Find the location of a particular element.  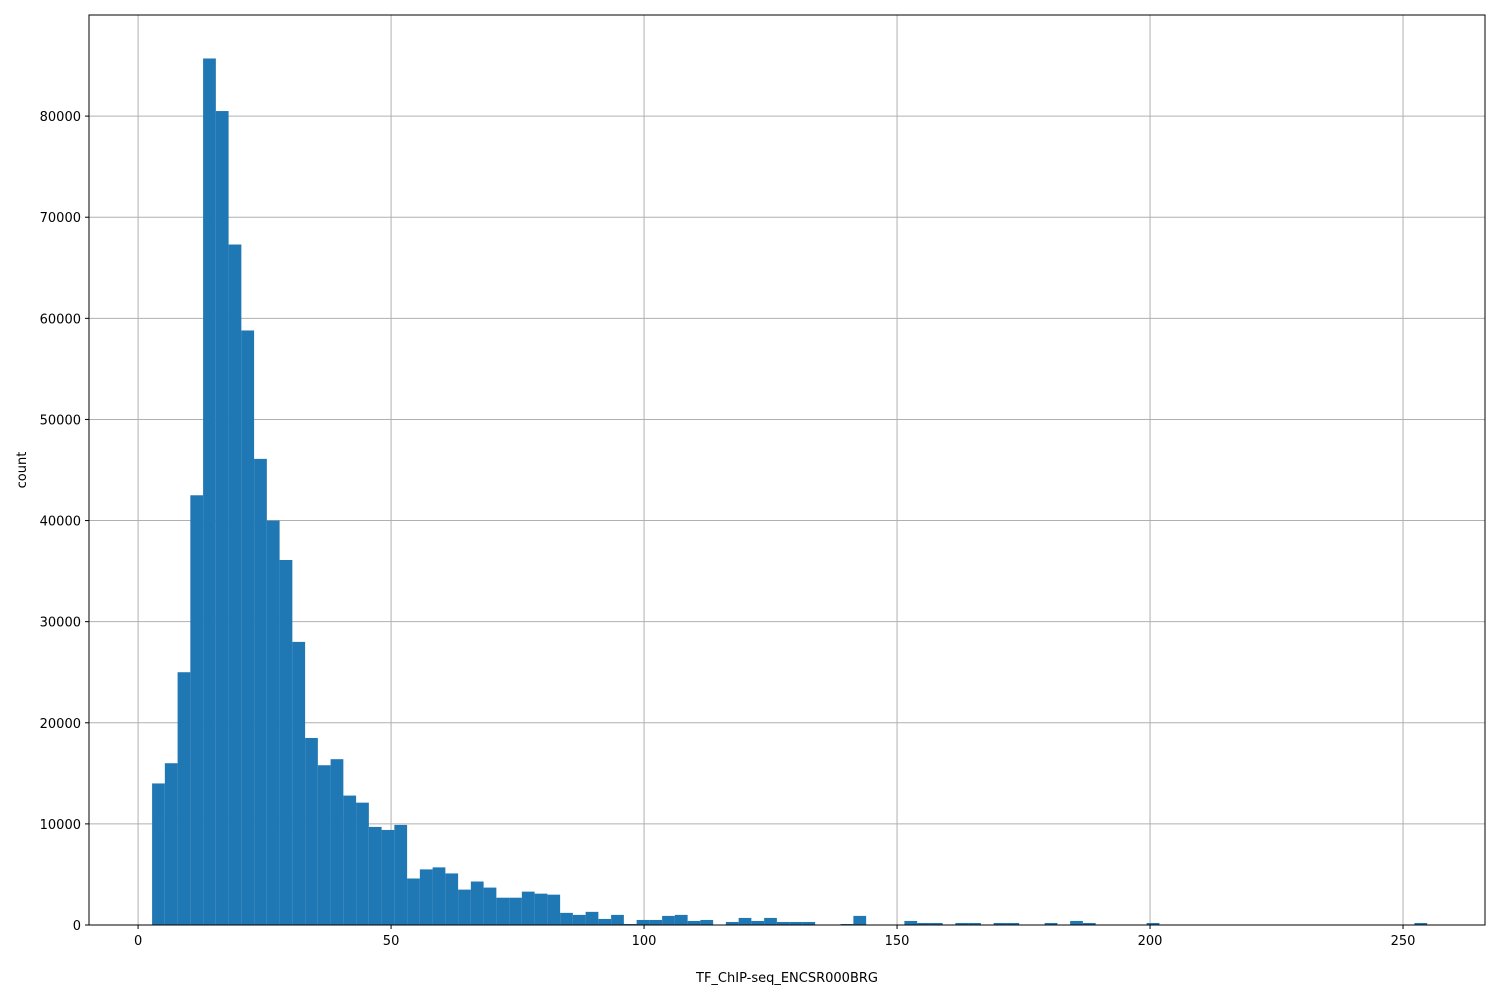

y-tick-label: 40000 is located at coordinates (60, 522).